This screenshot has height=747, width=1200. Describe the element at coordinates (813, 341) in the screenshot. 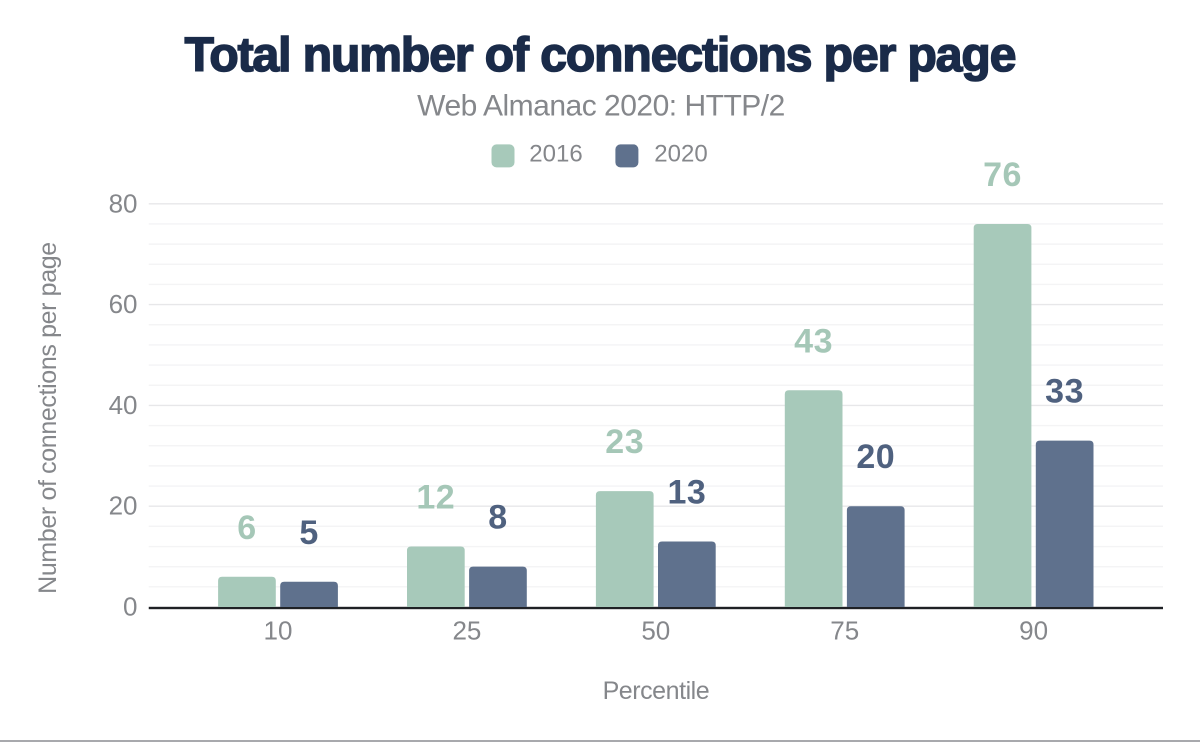

I see `svg-text: 43` at that location.